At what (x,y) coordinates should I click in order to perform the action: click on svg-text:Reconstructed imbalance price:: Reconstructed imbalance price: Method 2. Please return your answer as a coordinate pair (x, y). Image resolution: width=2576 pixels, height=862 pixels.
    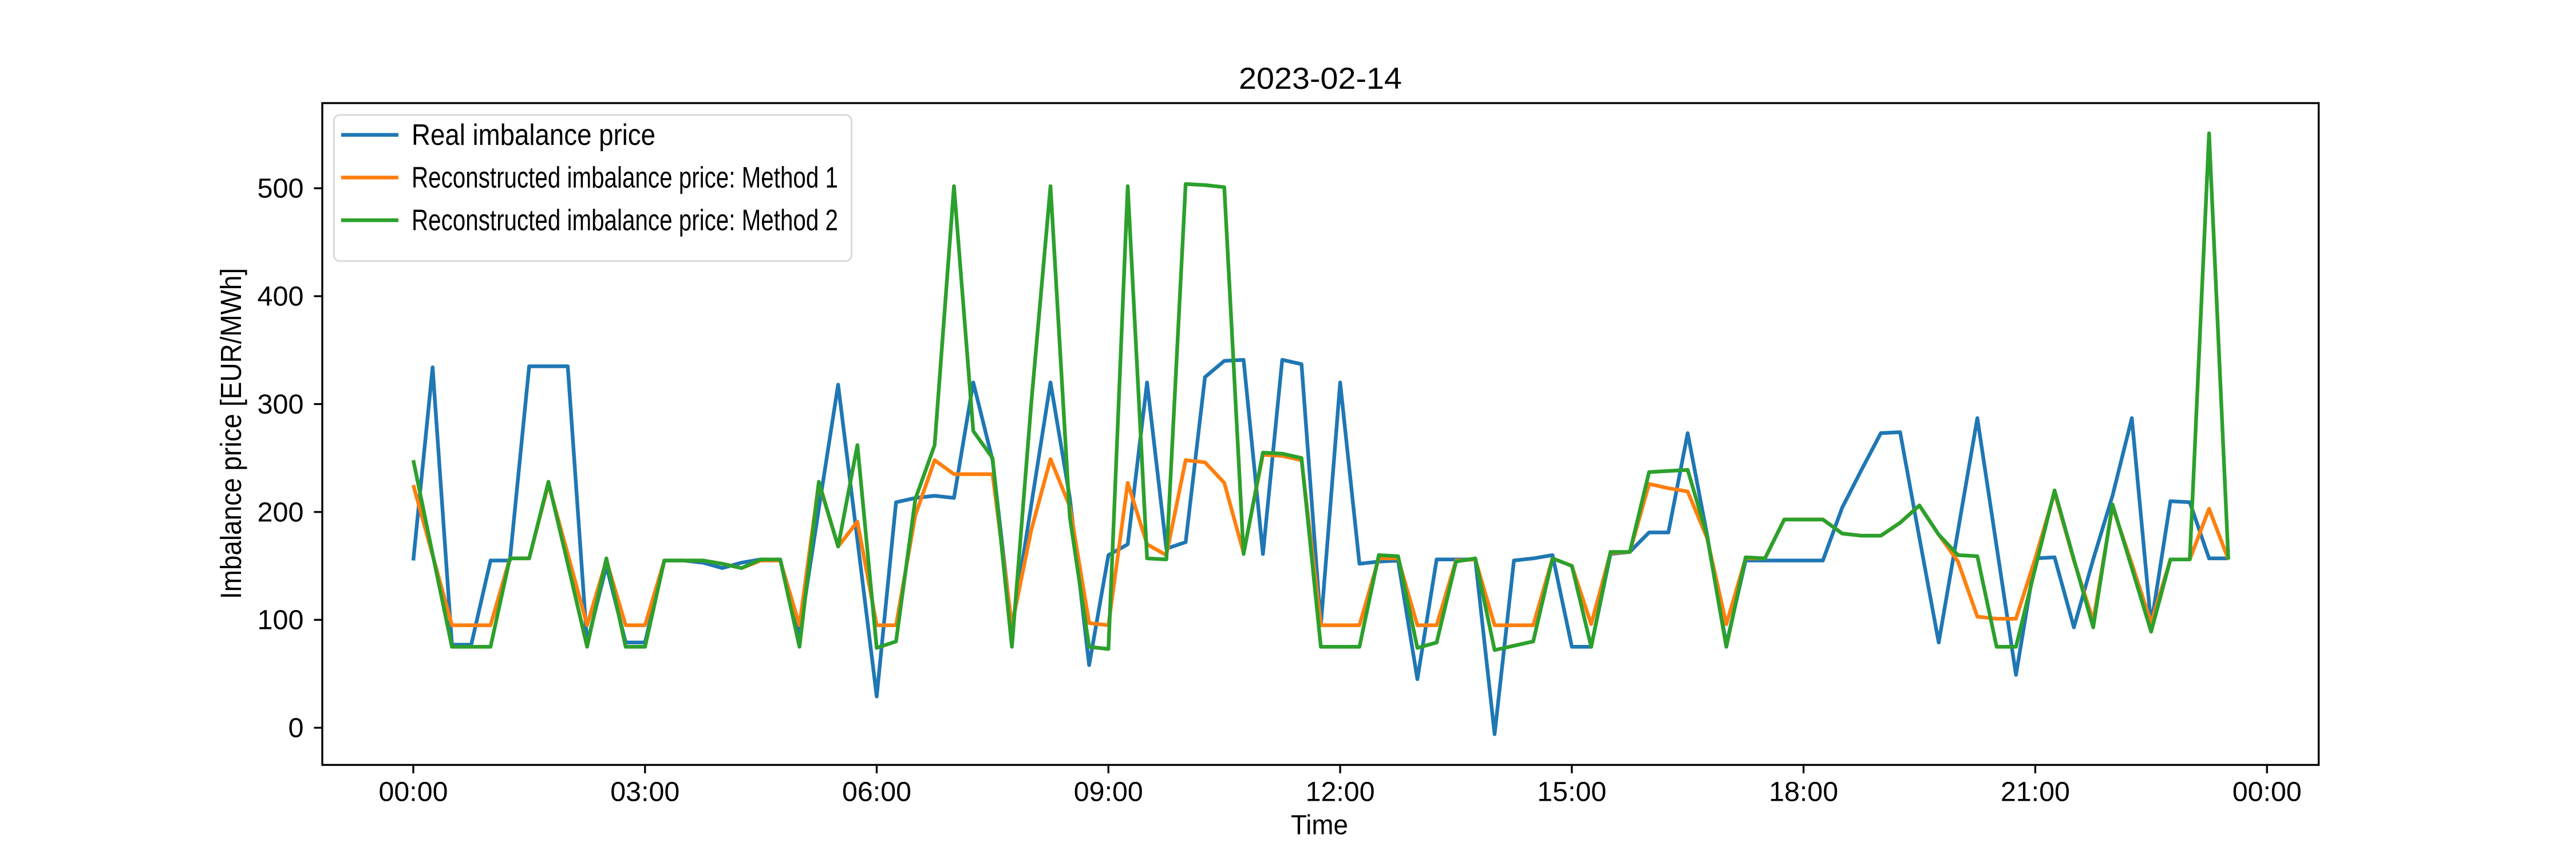
    Looking at the image, I should click on (625, 221).